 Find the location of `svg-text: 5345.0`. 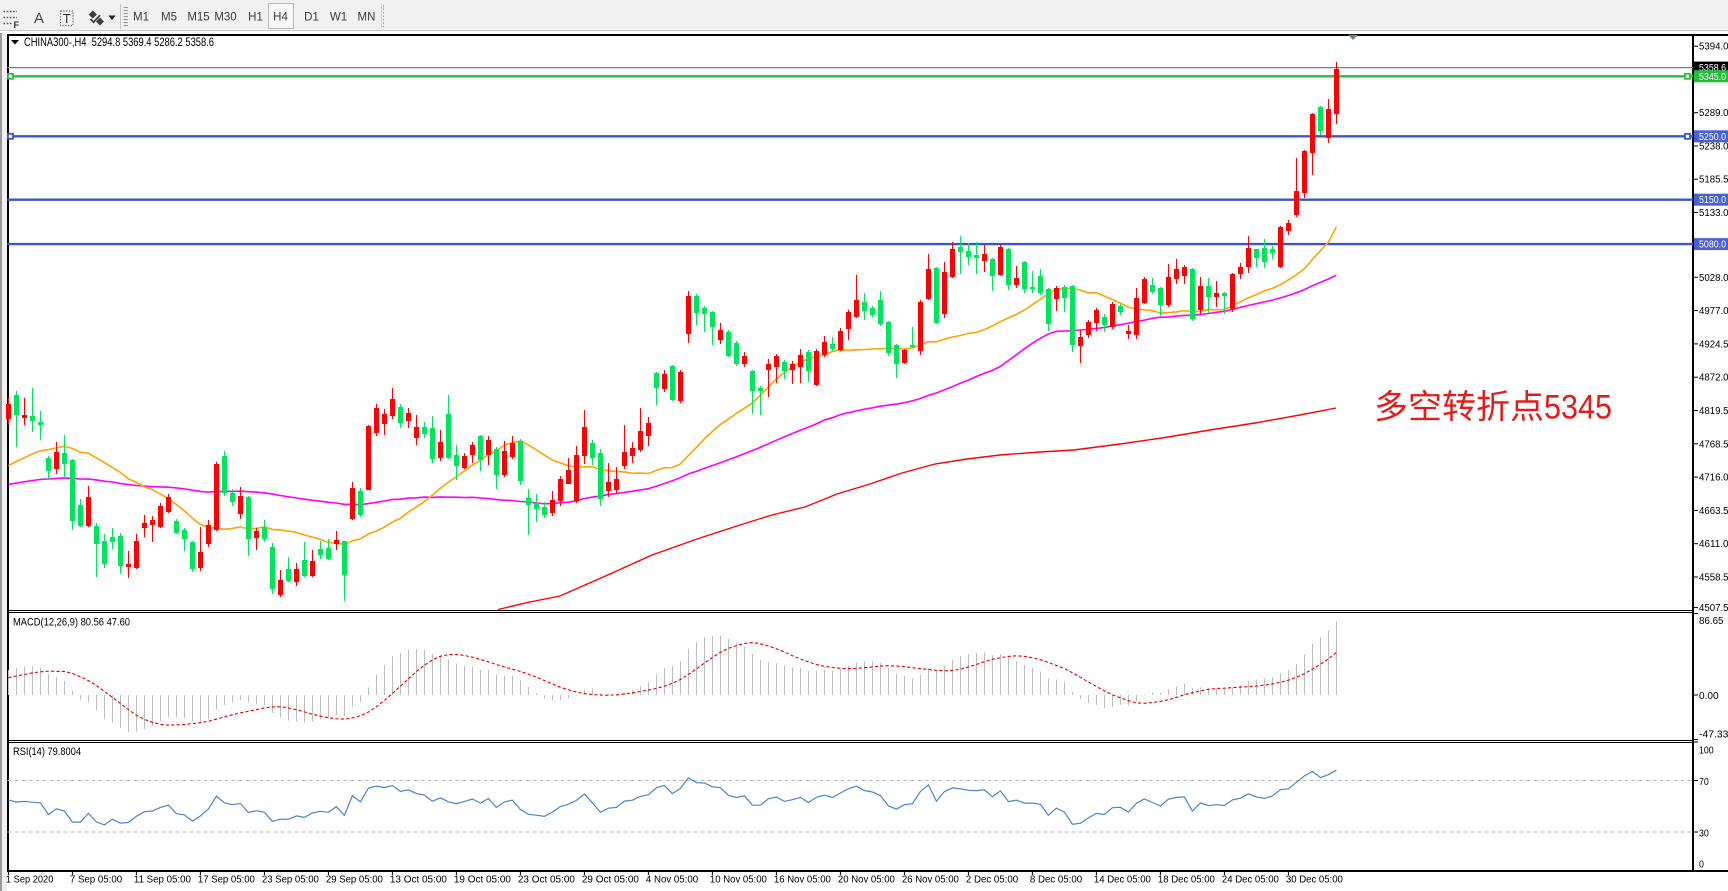

svg-text: 5345.0 is located at coordinates (1712, 77).